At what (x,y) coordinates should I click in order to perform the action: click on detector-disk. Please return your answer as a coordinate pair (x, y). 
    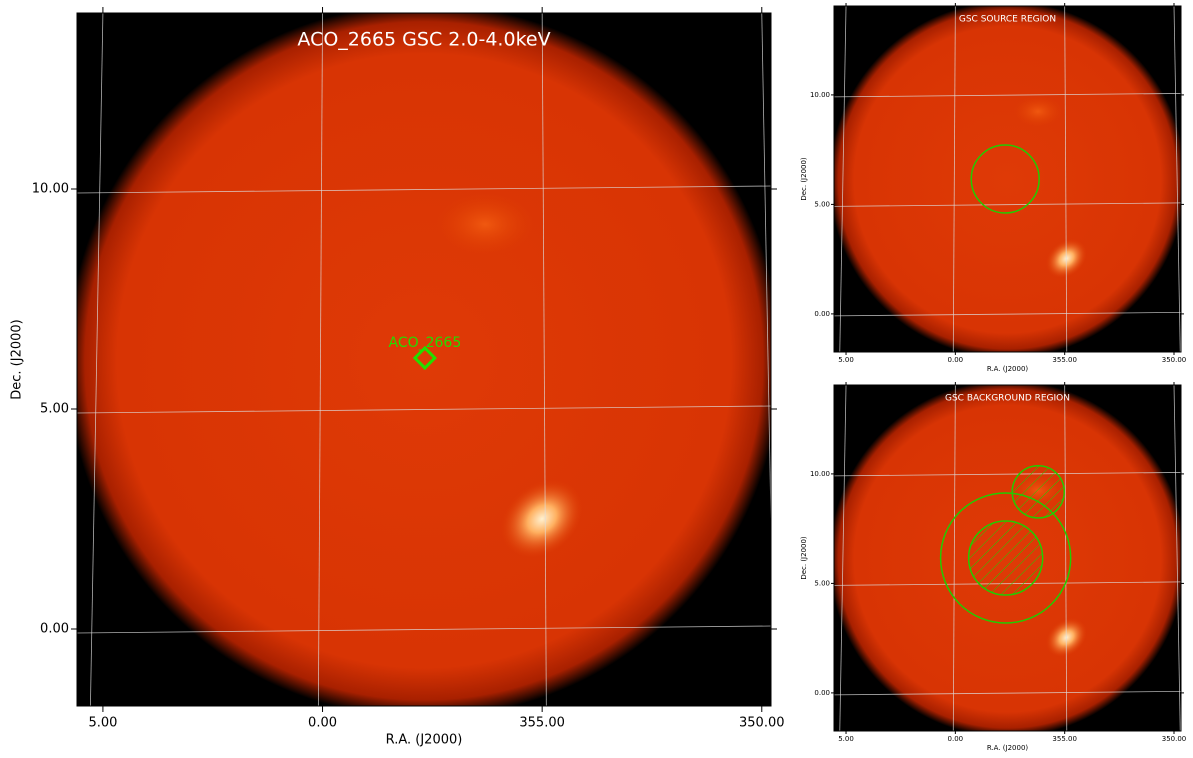
    Looking at the image, I should click on (1007, 179).